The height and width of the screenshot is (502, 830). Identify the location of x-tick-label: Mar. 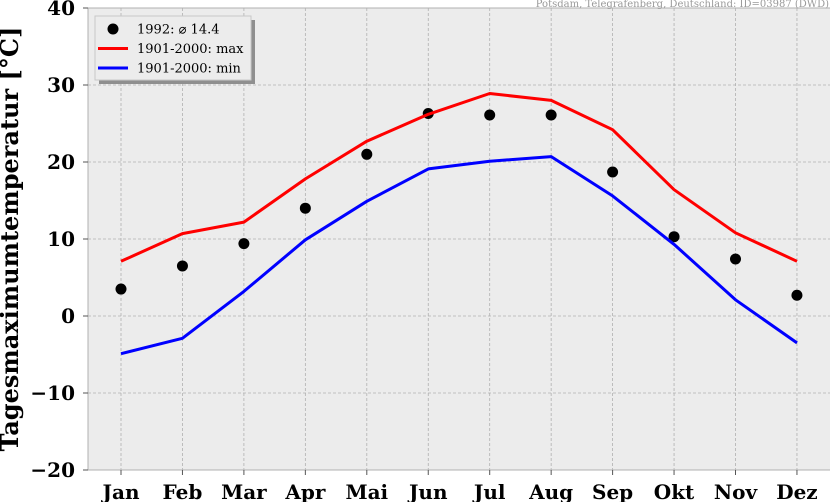
(244, 491).